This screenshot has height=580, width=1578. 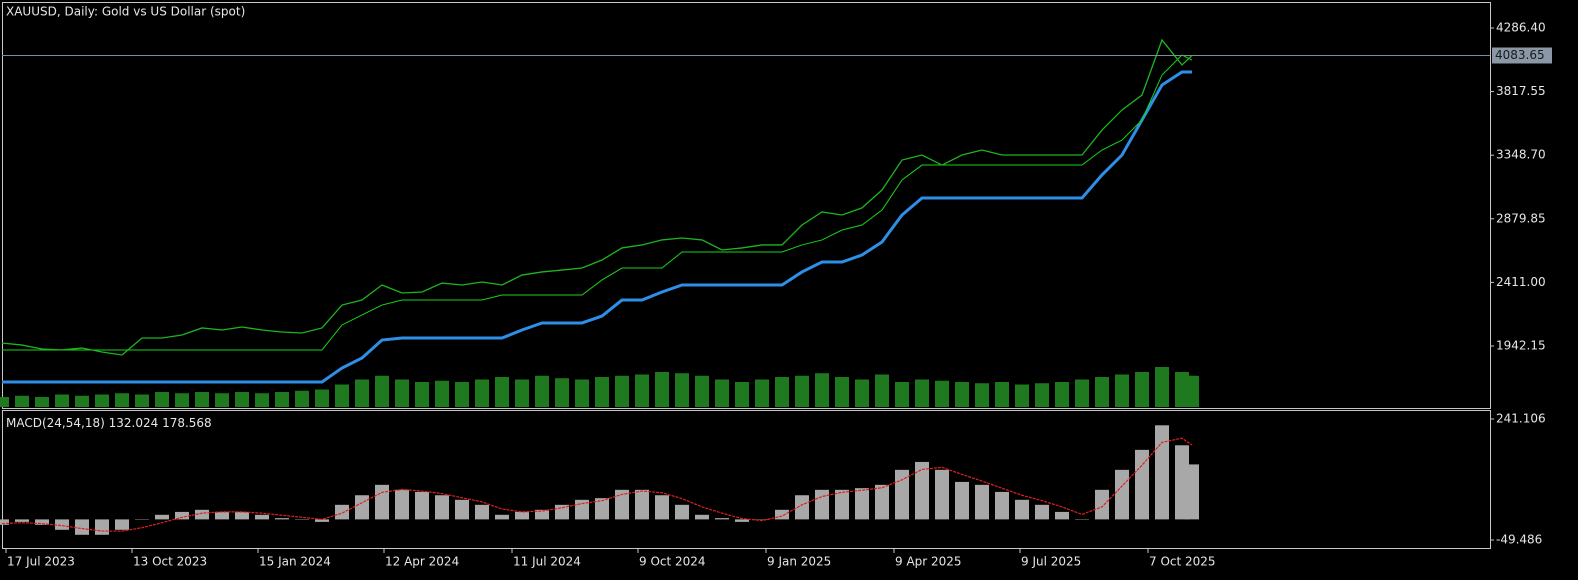 I want to click on y-tick-label: 3348.70, so click(x=1521, y=155).